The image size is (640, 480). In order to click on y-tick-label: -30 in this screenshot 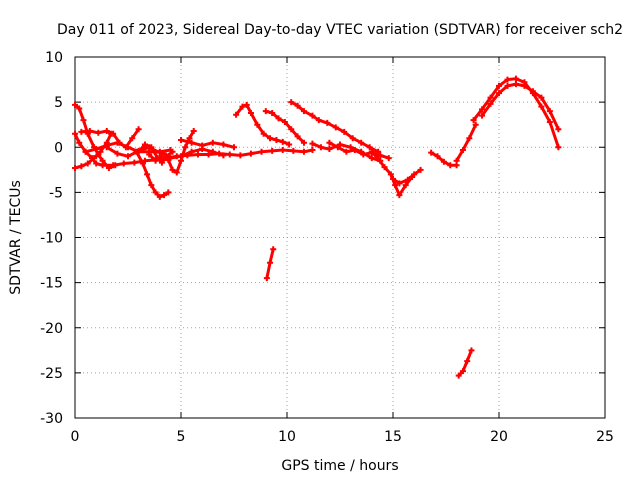, I will do `click(51, 419)`.